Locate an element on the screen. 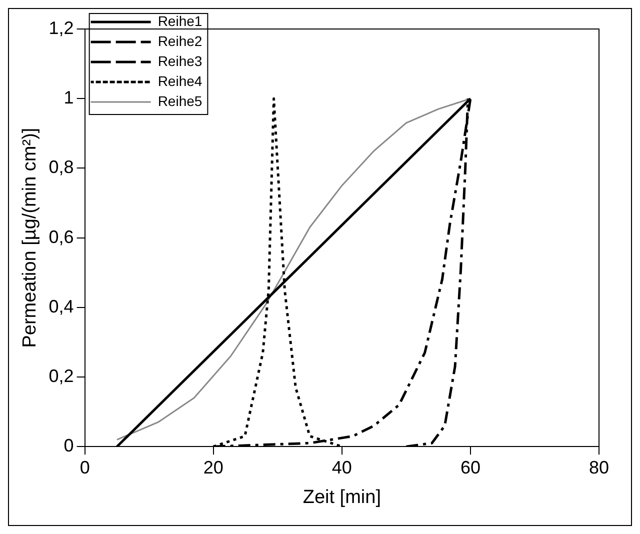  x-axis-title: Zeit [min] is located at coordinates (341, 497).